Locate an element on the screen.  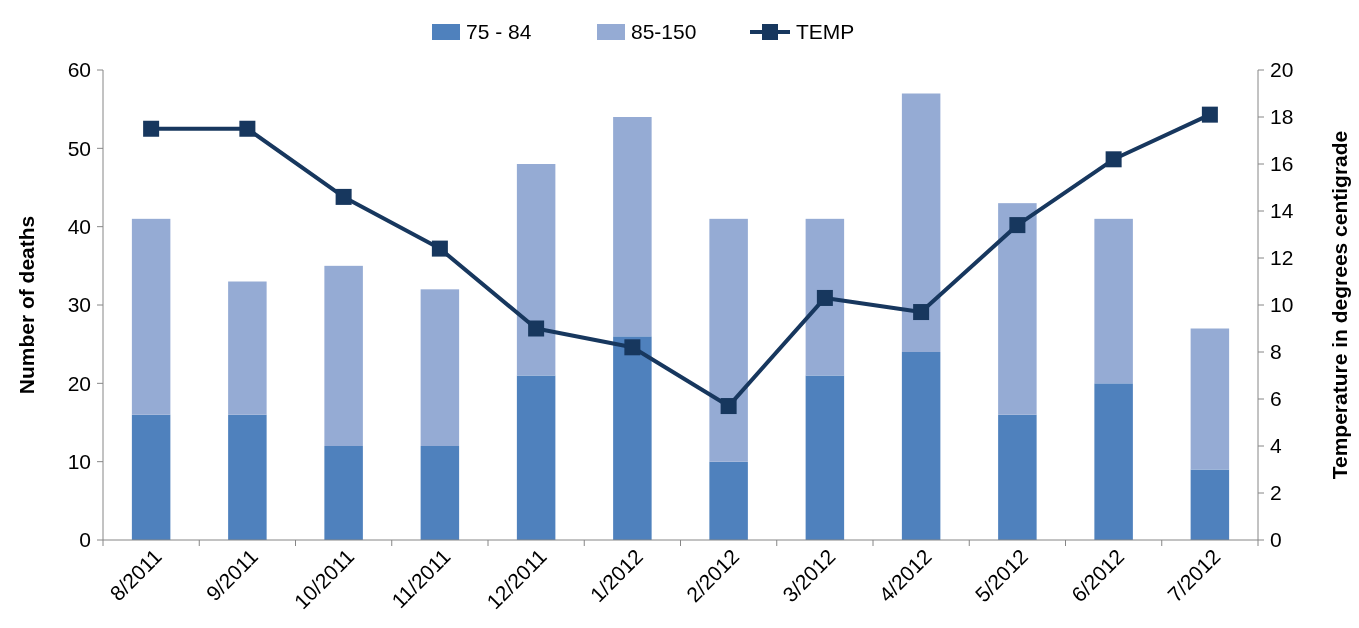
y-axis-title: Number of deaths is located at coordinates (26, 305).